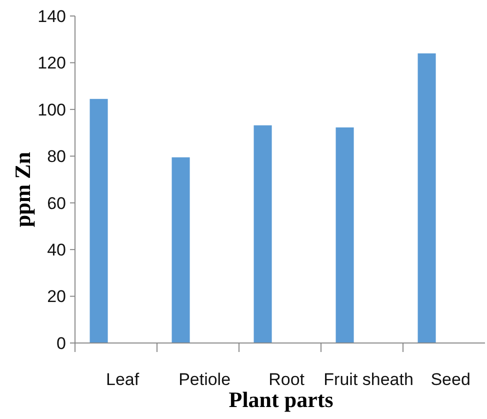 The image size is (487, 419). What do you see at coordinates (281, 399) in the screenshot?
I see `x-axis-title: Plant parts` at bounding box center [281, 399].